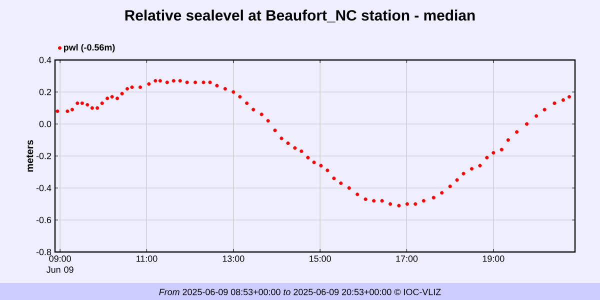  Describe the element at coordinates (300, 16) in the screenshot. I see `chart-title: Relative sealevel at Beaufort_NC station - median` at that location.